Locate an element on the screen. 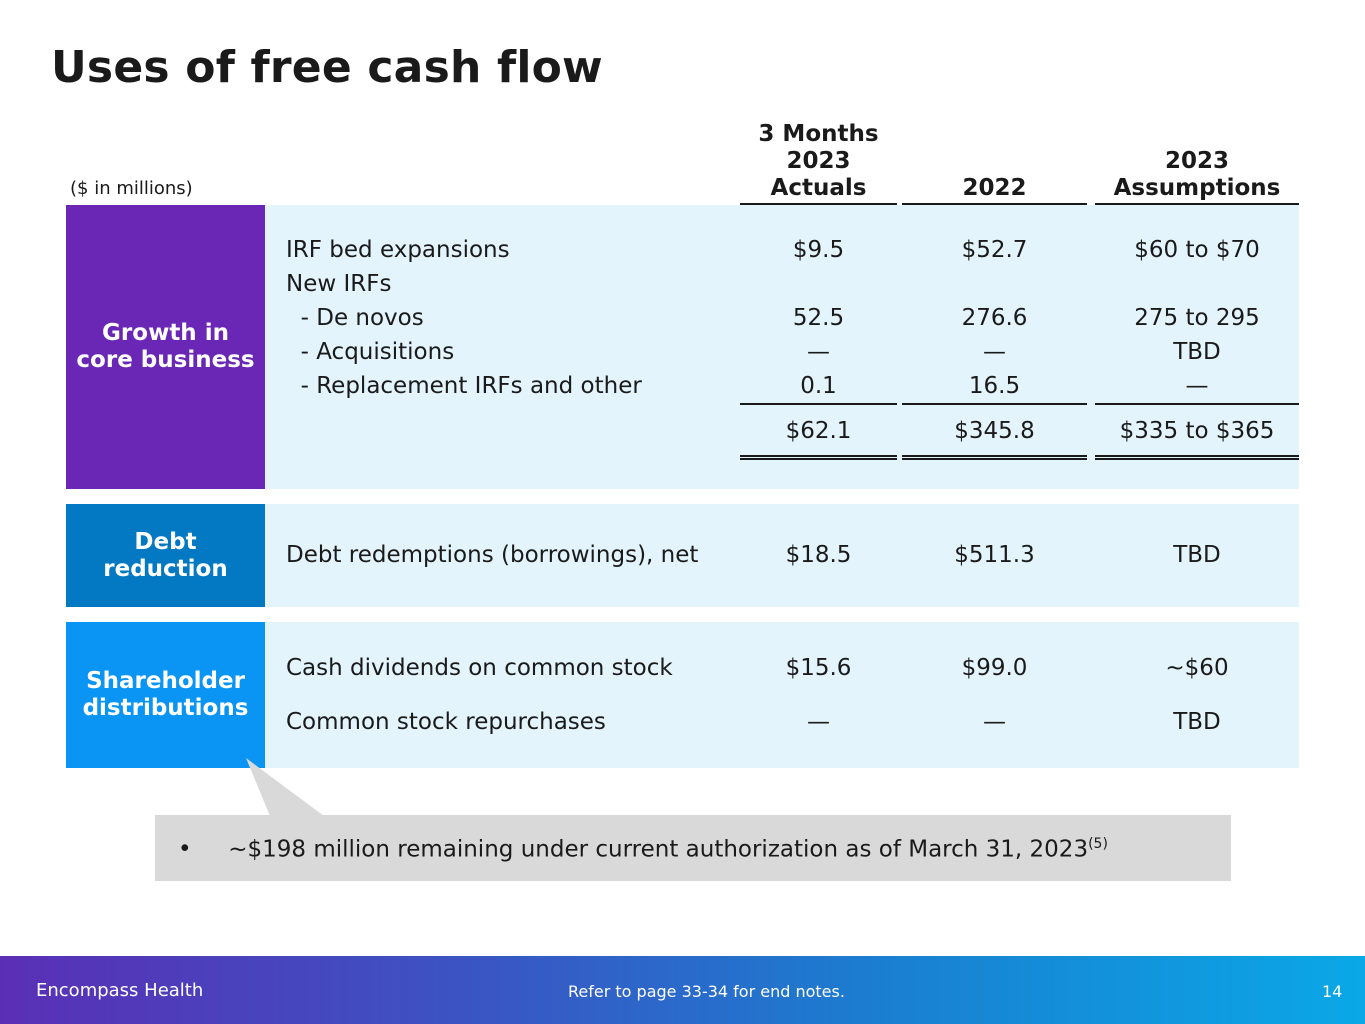 Image resolution: width=1365 pixels, height=1024 pixels. cell-c3: — is located at coordinates (1197, 386).